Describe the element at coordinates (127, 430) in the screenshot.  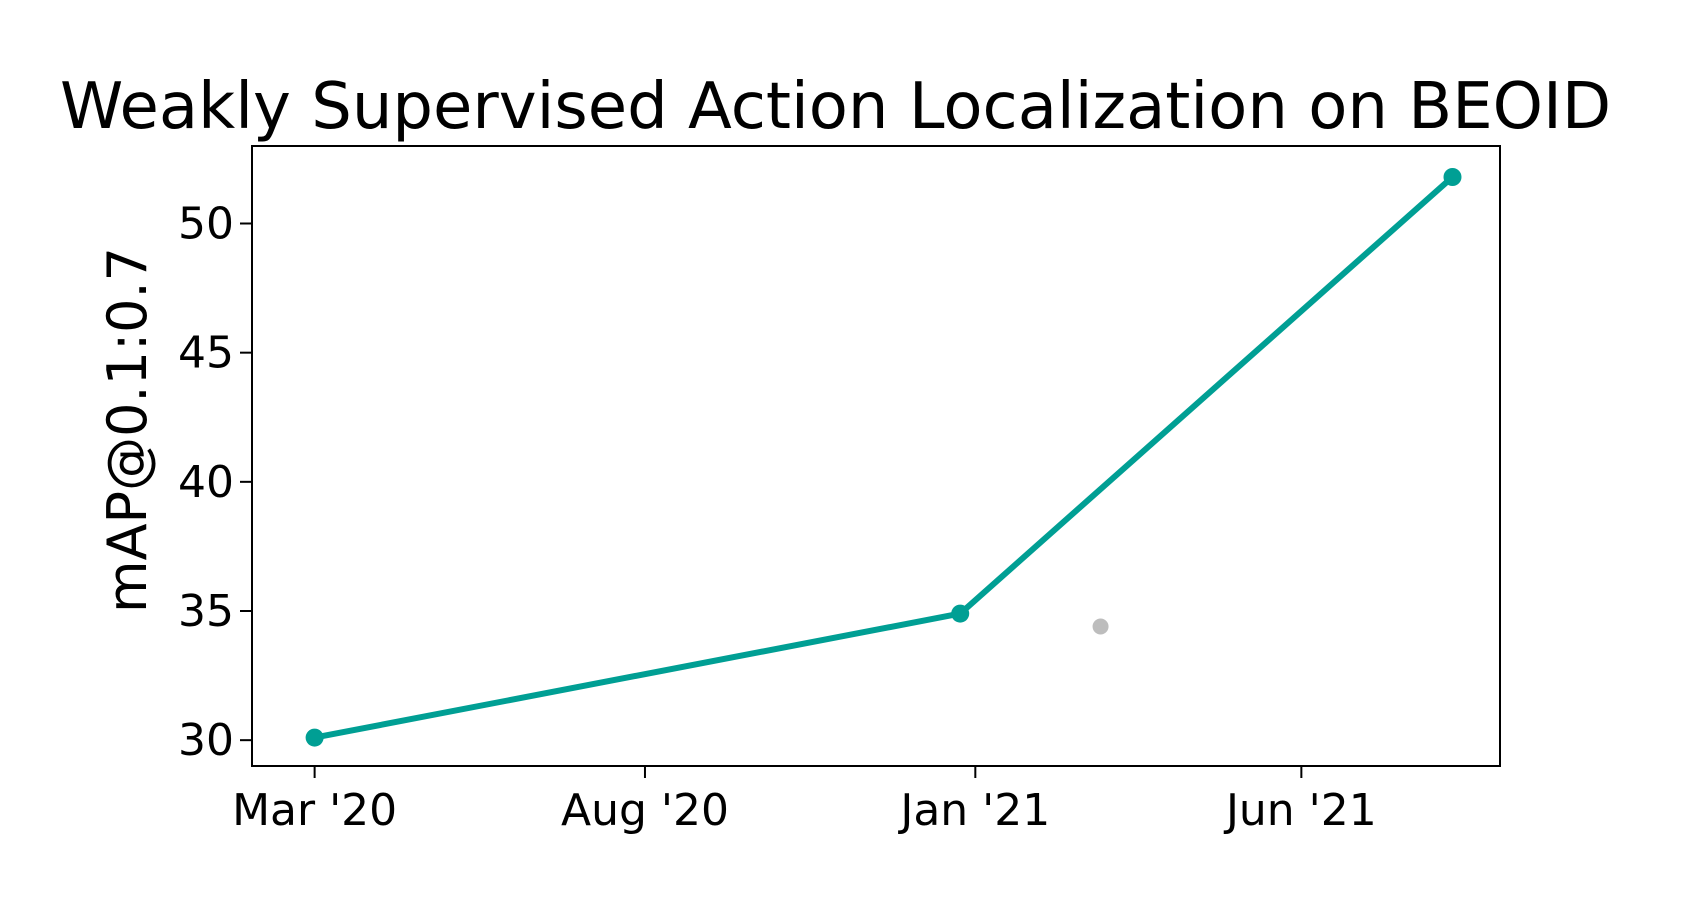
I see `y-axis-label: mAP@0.1:0.7` at that location.